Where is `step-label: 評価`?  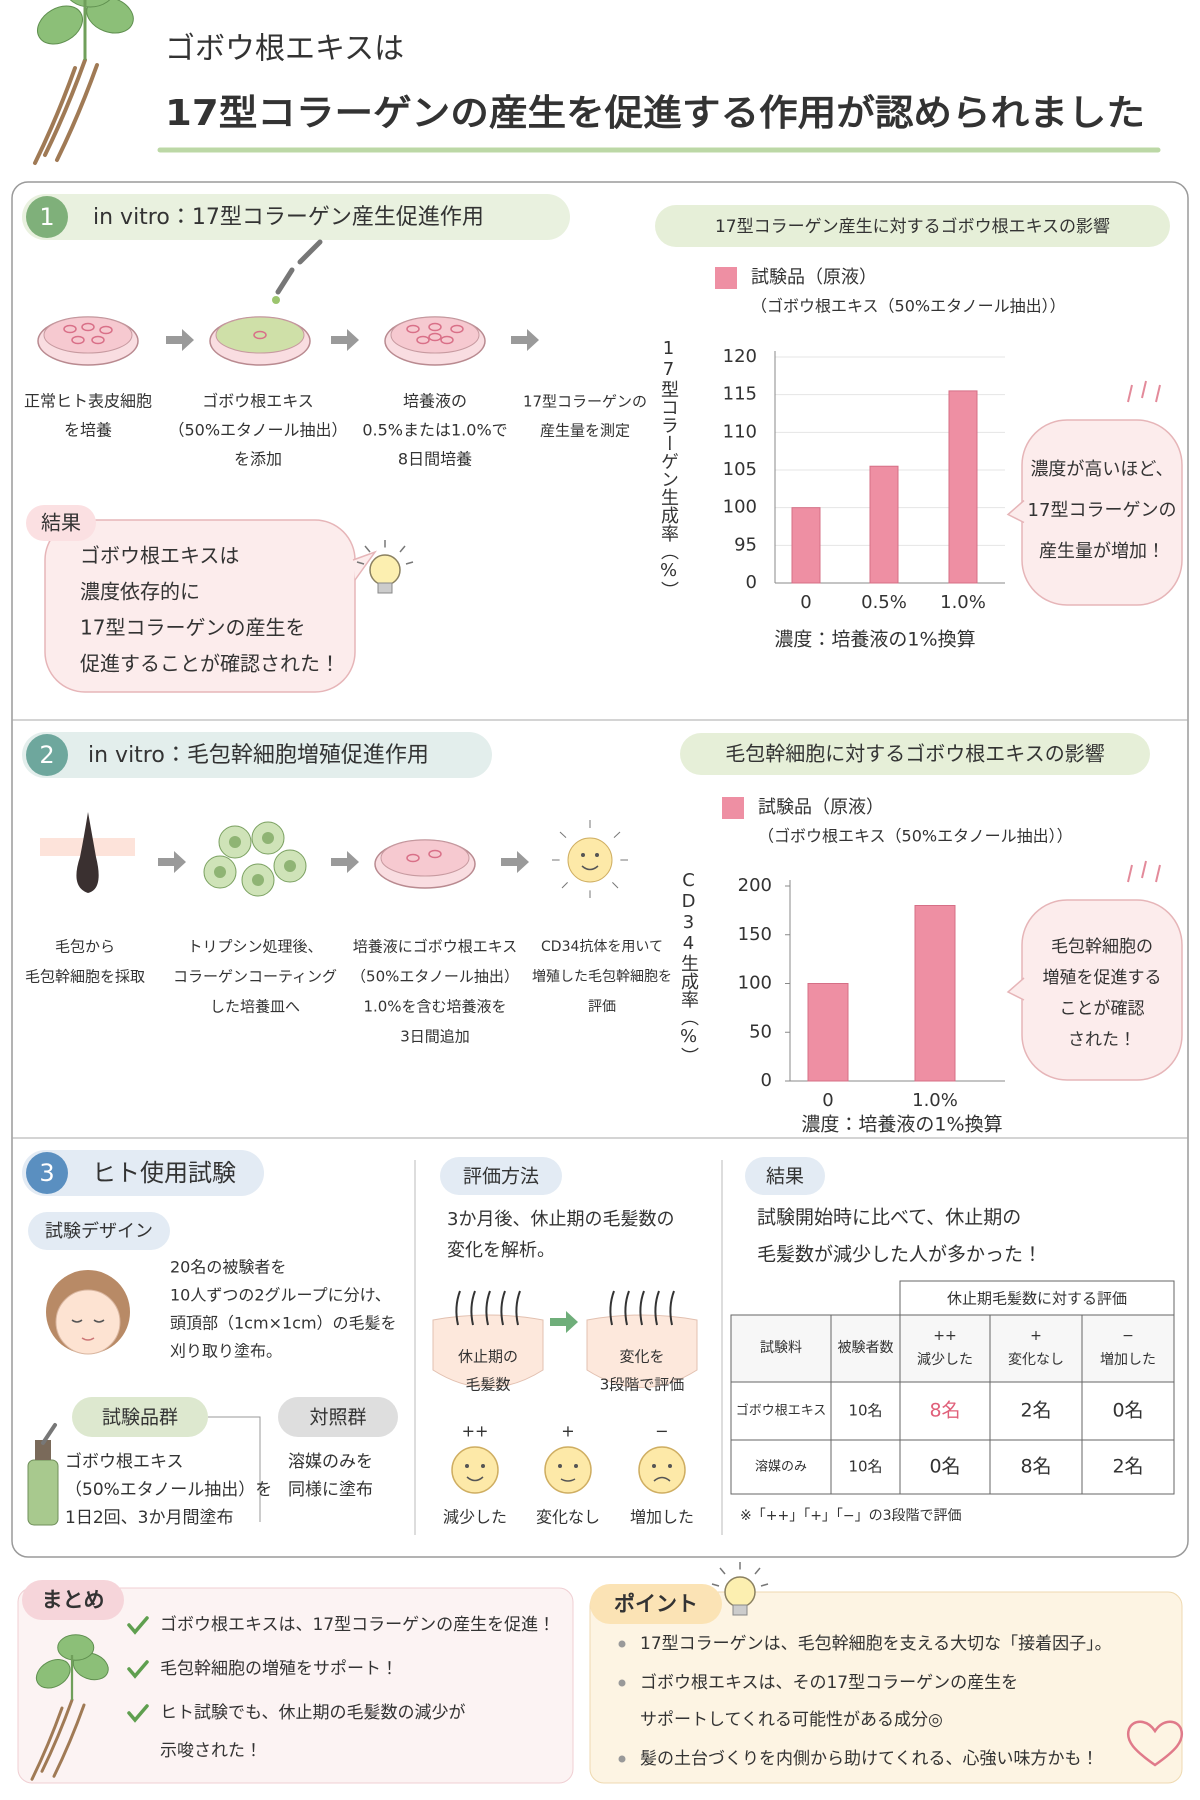
step-label: 評価 is located at coordinates (602, 1007).